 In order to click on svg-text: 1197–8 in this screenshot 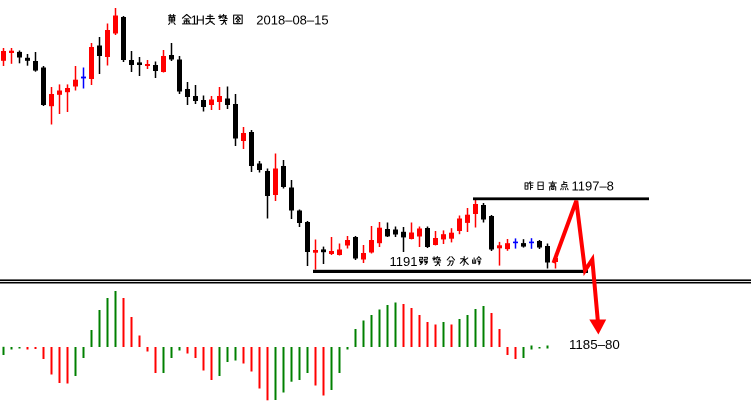, I will do `click(593, 186)`.